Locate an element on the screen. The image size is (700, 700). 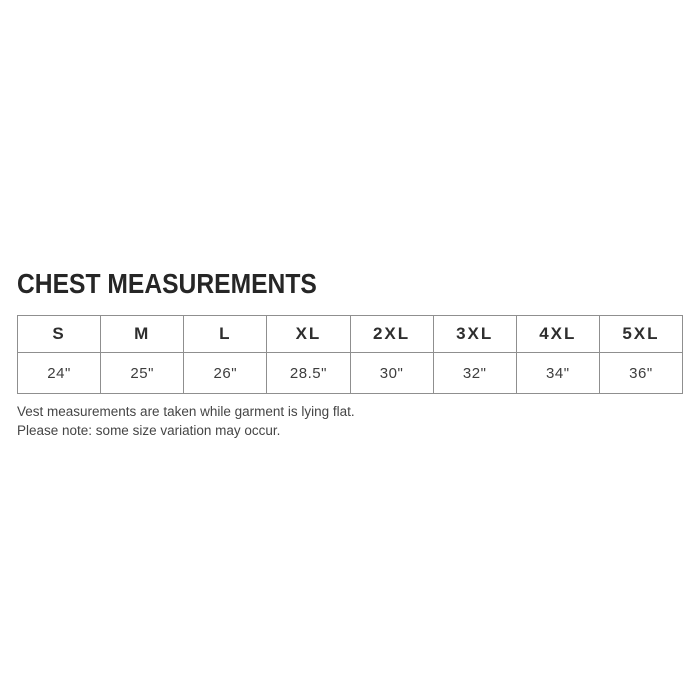
measurement-xl: 28.5" is located at coordinates (308, 373).